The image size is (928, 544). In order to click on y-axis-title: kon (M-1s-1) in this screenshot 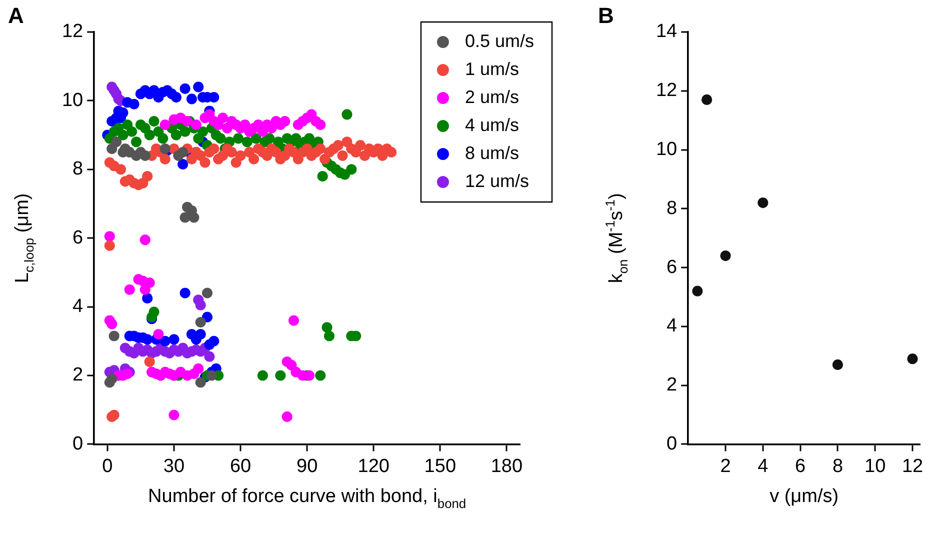, I will do `click(616, 238)`.